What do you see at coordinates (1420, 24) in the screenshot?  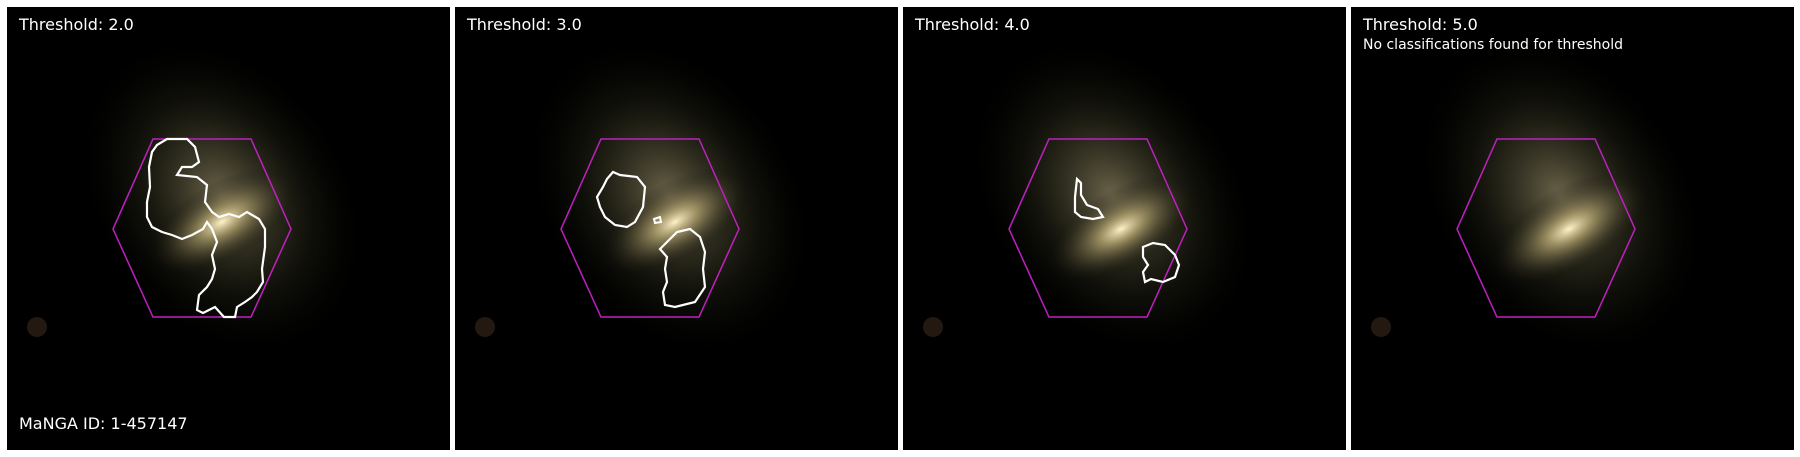 I see `threshold-label: Threshold: 5.0` at bounding box center [1420, 24].